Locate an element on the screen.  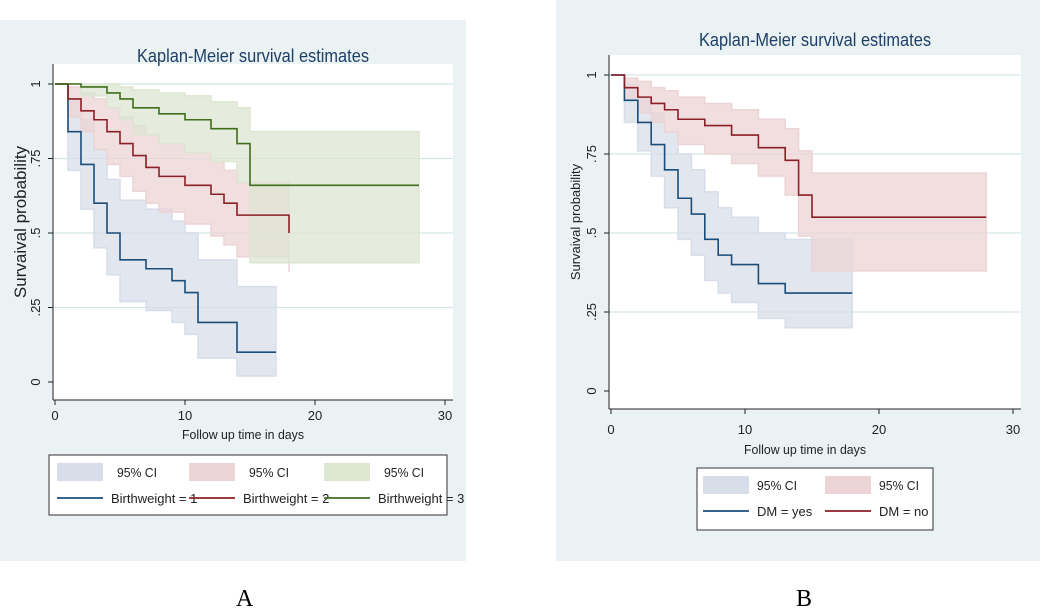
survival-line-series3 is located at coordinates (237, 135).